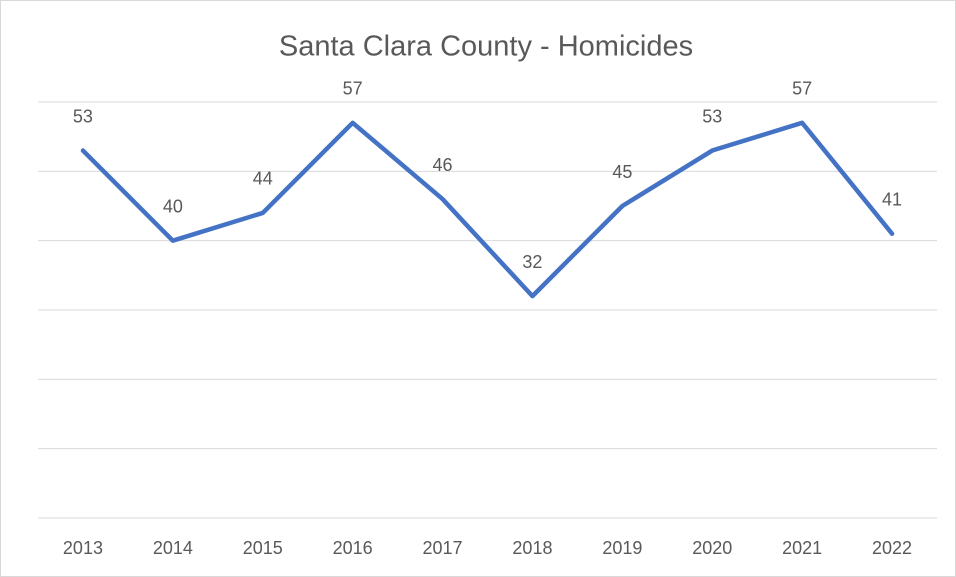 The height and width of the screenshot is (577, 956). What do you see at coordinates (263, 548) in the screenshot?
I see `x-tick-label: 2015` at bounding box center [263, 548].